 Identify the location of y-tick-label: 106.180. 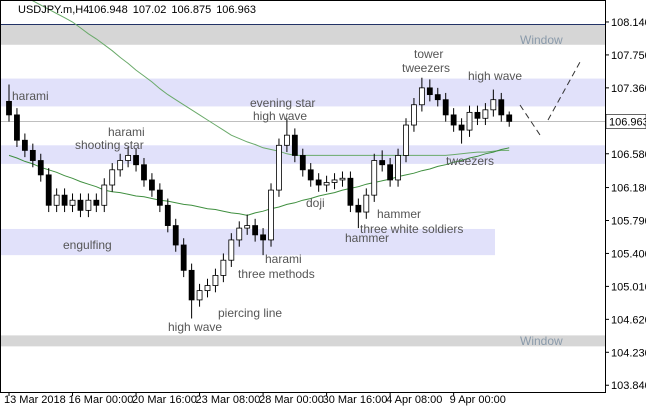
(628, 189).